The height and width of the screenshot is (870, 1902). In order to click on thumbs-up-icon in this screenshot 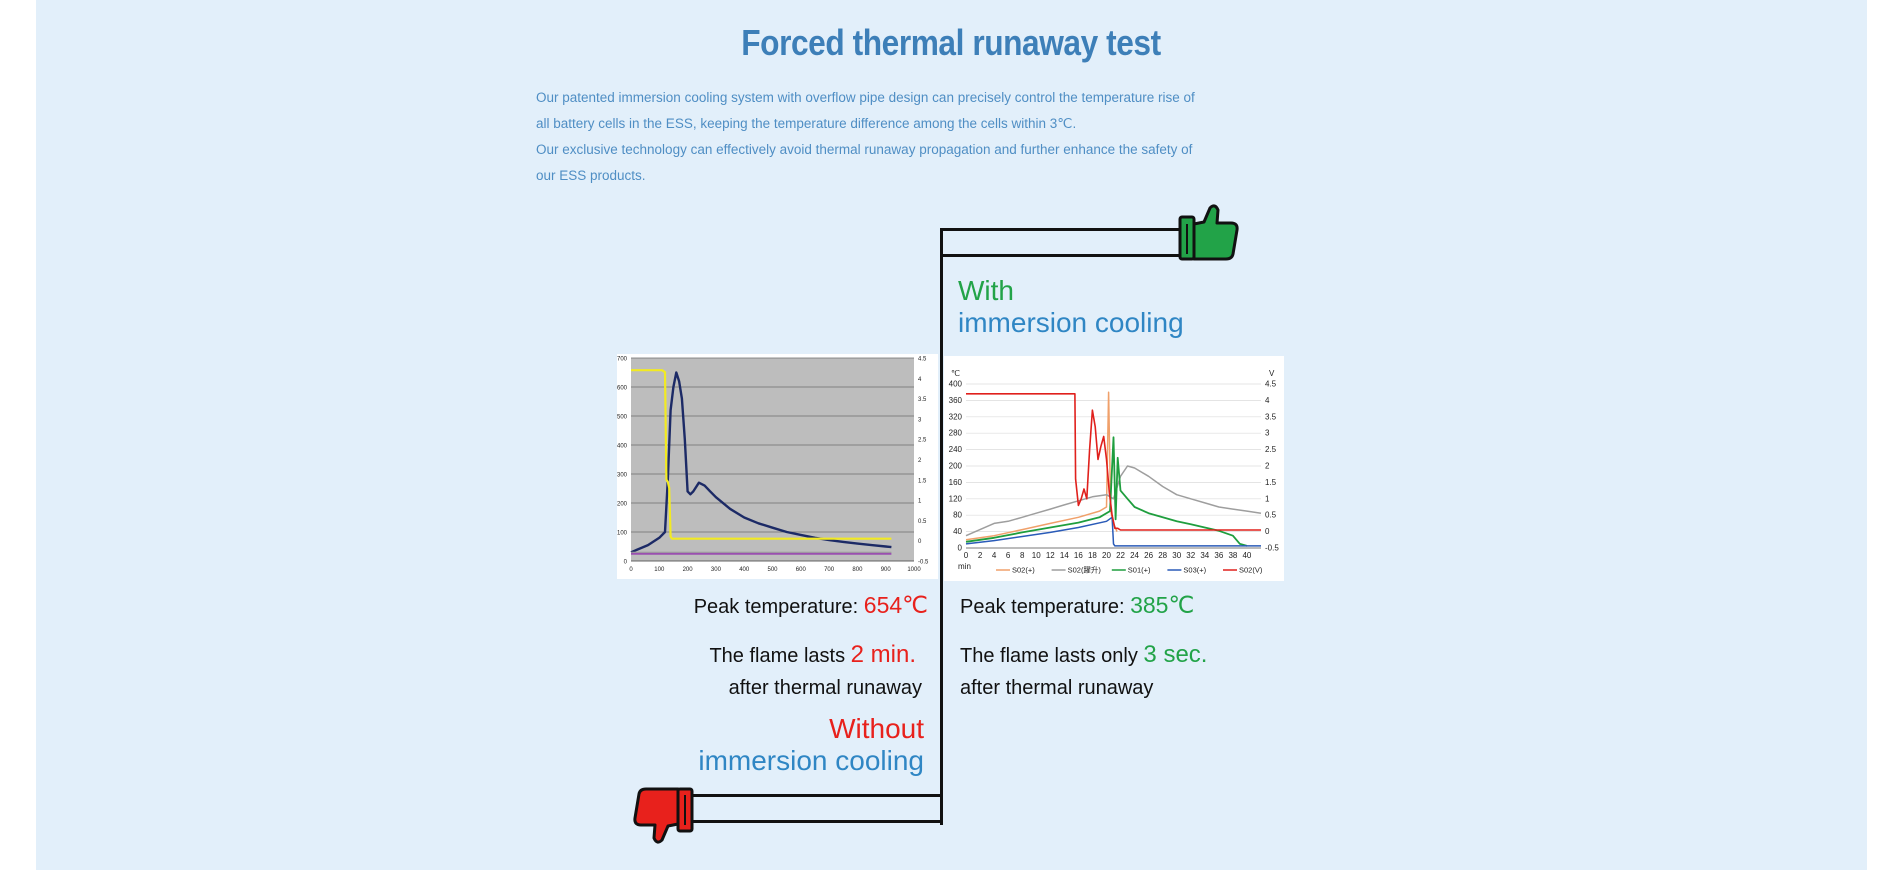, I will do `click(1208, 232)`.